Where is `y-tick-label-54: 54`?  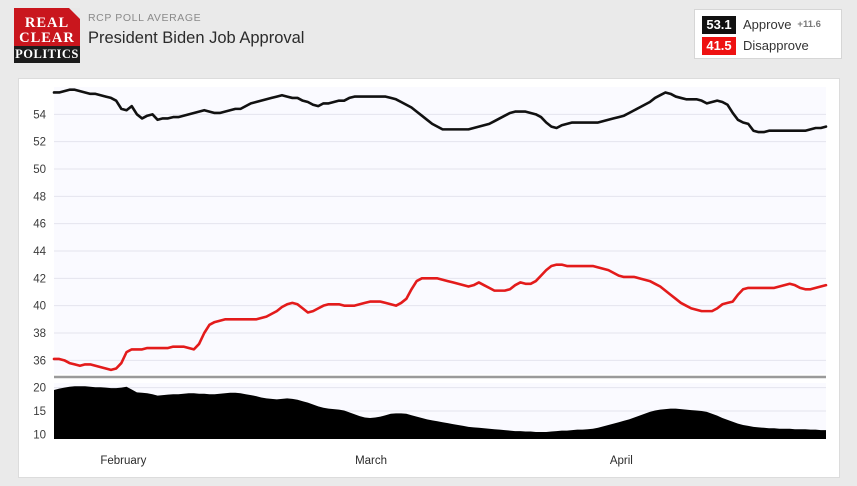 y-tick-label-54: 54 is located at coordinates (39, 115).